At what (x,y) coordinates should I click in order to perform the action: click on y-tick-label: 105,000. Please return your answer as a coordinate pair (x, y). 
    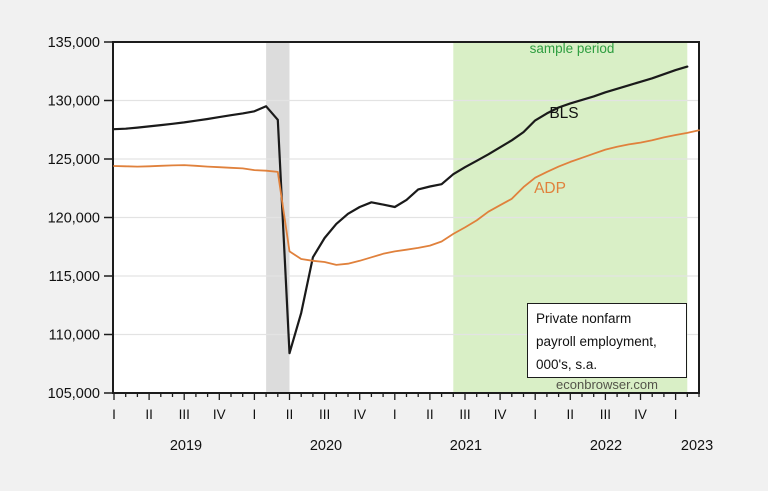
    Looking at the image, I should click on (74, 394).